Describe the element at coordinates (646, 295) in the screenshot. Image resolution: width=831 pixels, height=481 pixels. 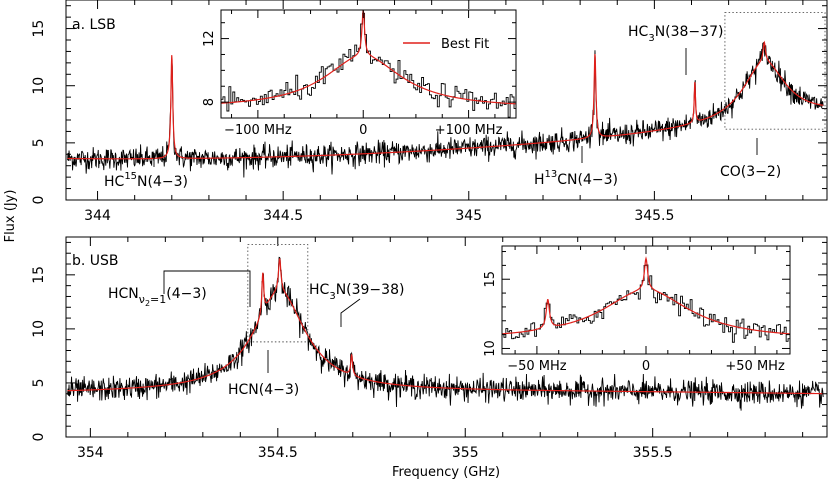
I see `usb-inset-fit` at that location.